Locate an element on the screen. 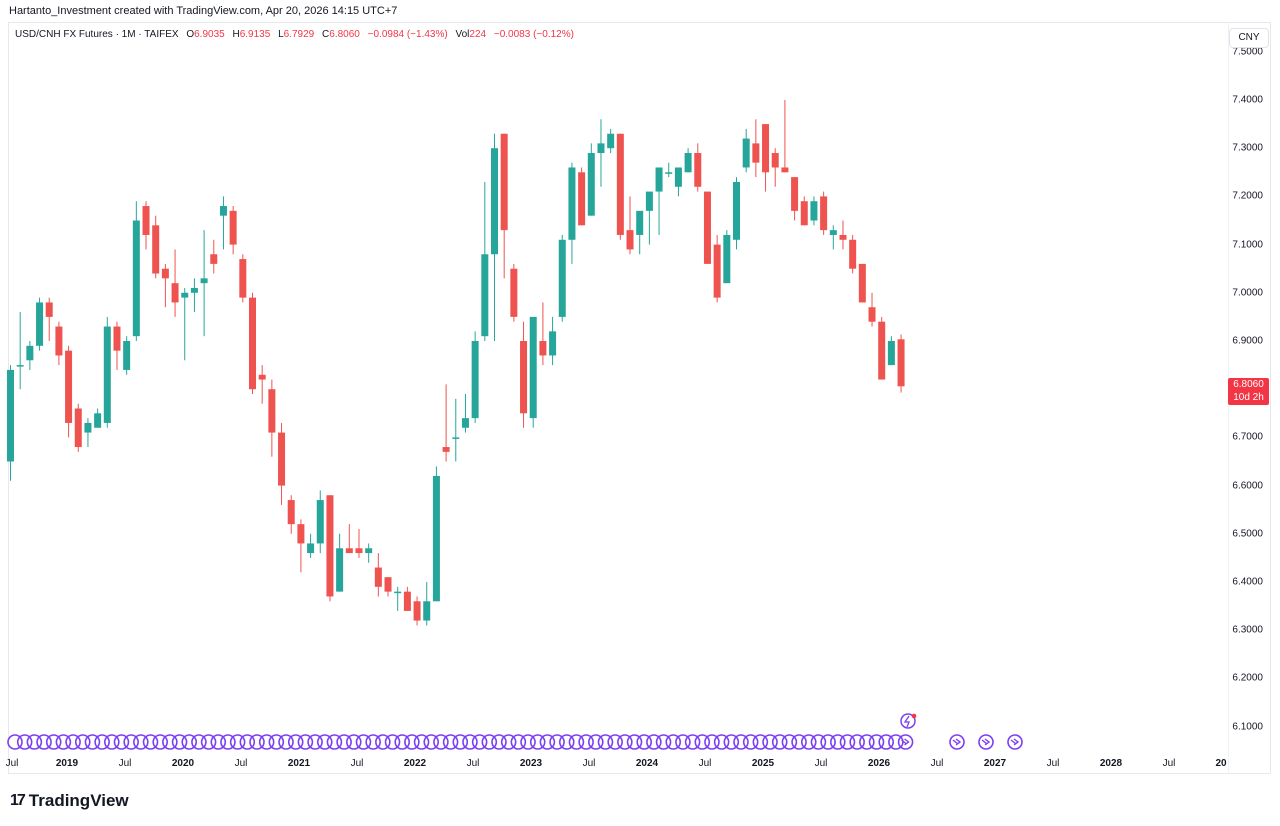  future-event-icon is located at coordinates (986, 742).